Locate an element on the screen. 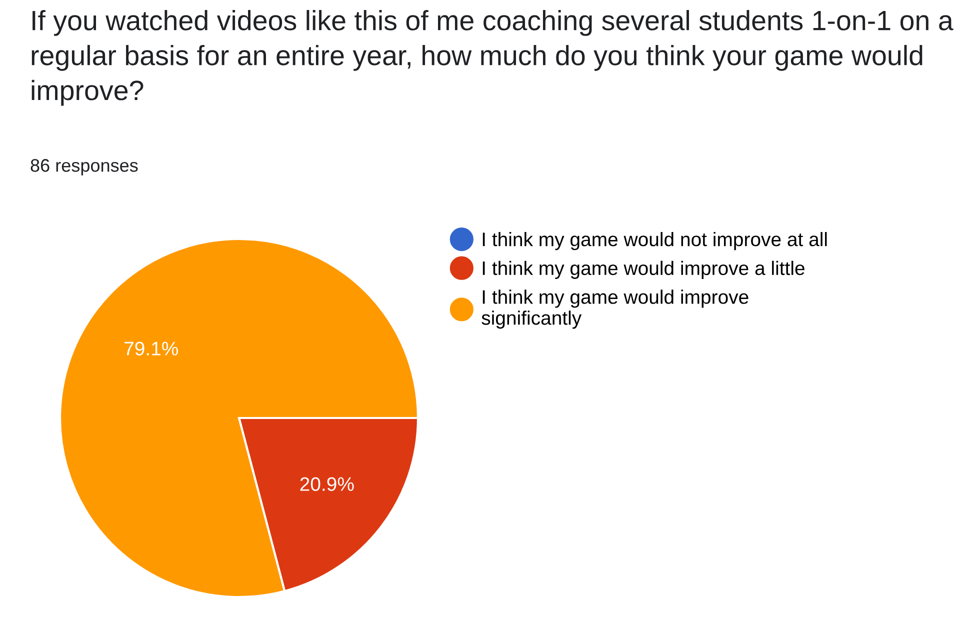  legend-label: I think my game would improve a little is located at coordinates (643, 269).